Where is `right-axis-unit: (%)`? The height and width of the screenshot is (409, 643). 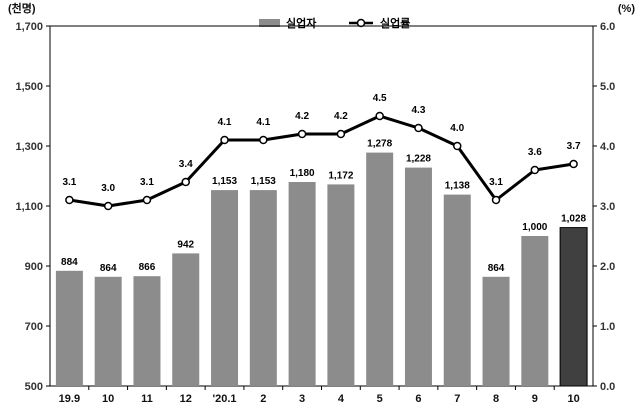
right-axis-unit: (%) is located at coordinates (626, 9).